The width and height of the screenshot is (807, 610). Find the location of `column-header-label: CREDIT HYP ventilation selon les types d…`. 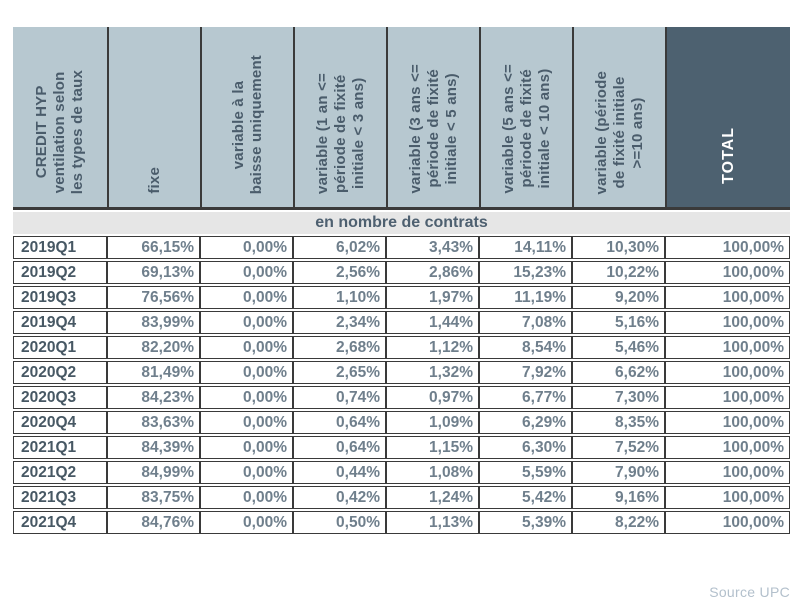

column-header-label: CREDIT HYP ventilation selon les types d… is located at coordinates (59, 131).